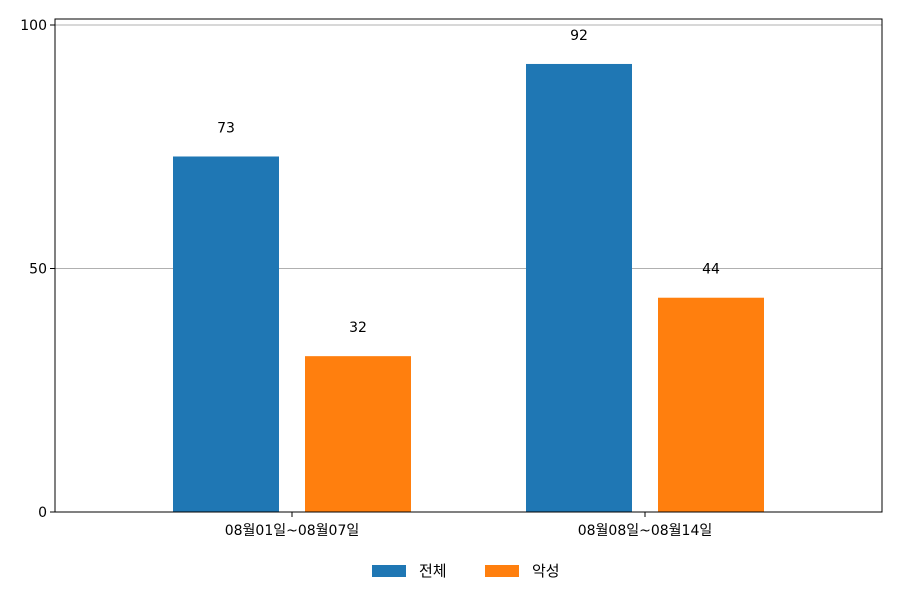  Describe the element at coordinates (579, 36) in the screenshot. I see `data-label-전체-1: 92` at that location.